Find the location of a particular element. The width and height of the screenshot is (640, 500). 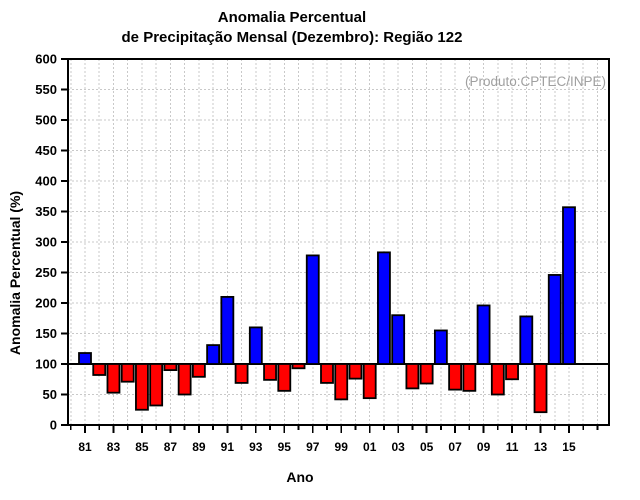

x-tick-label: 05 is located at coordinates (427, 447).